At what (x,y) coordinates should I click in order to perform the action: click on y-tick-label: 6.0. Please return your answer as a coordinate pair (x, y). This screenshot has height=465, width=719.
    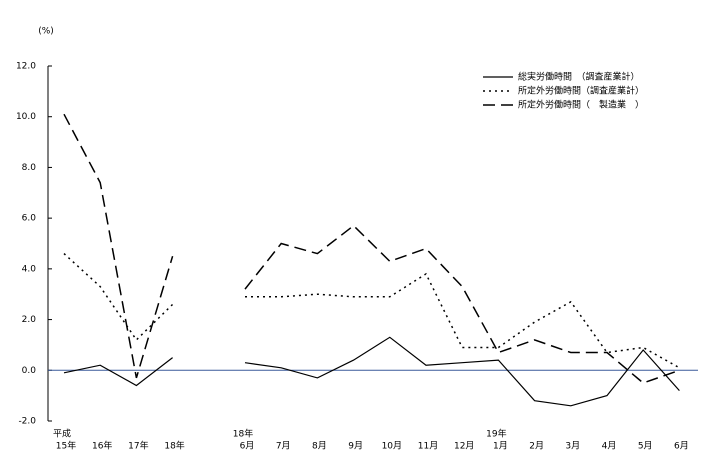
    Looking at the image, I should click on (29, 219).